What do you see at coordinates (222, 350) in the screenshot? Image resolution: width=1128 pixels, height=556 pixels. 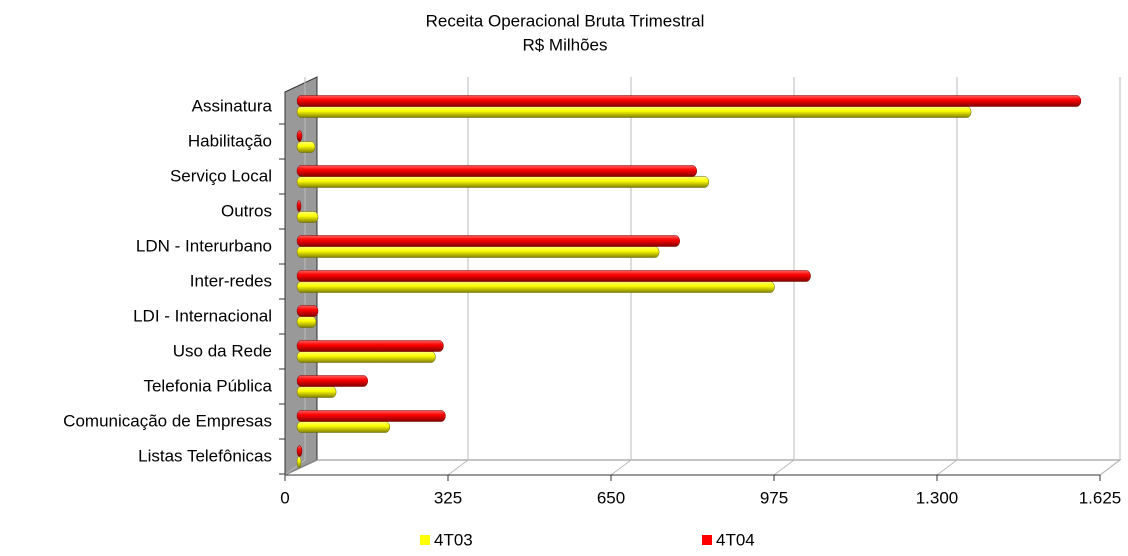 I see `y-tick-label: Uso da Rede` at bounding box center [222, 350].